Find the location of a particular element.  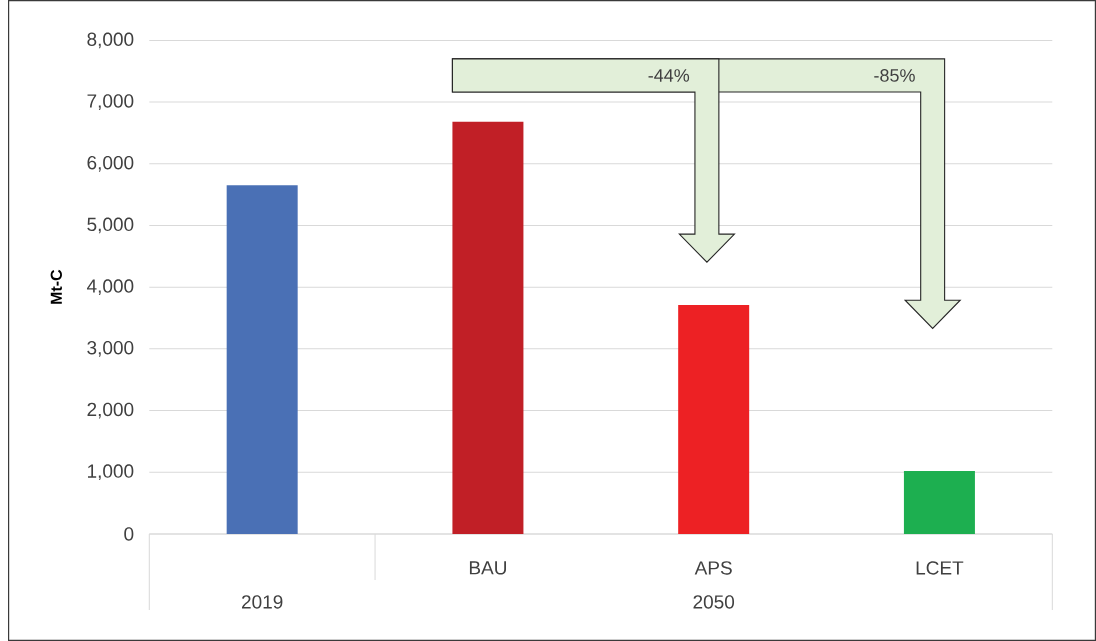

text: 2019 is located at coordinates (262, 602).